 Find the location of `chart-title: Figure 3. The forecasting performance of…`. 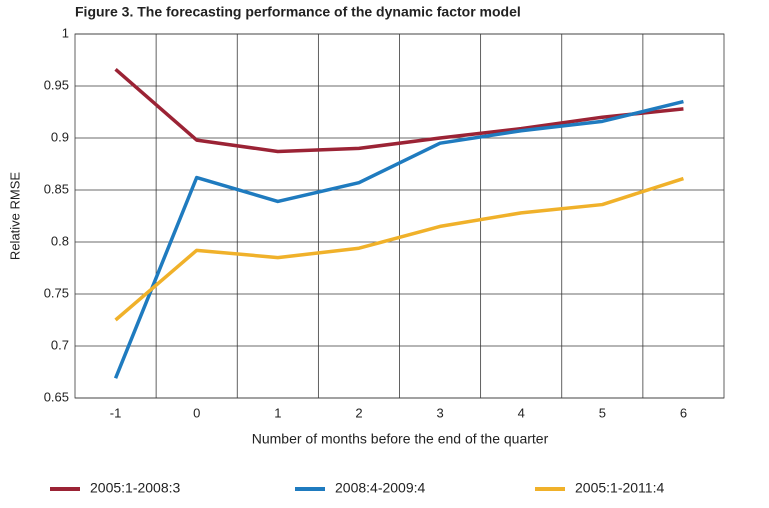

chart-title: Figure 3. The forecasting performance of… is located at coordinates (298, 12).